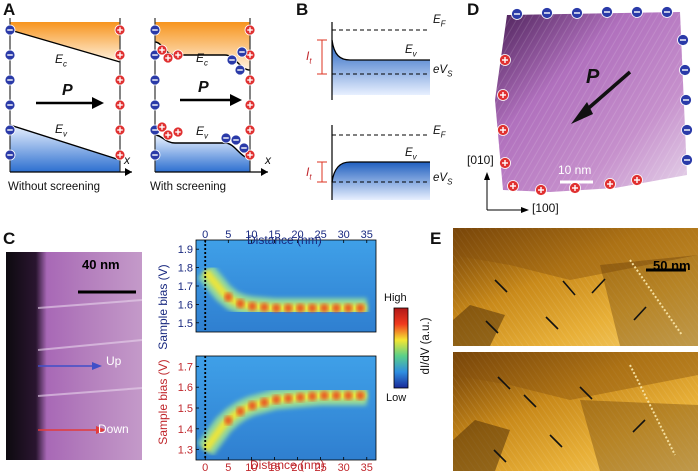 The image size is (700, 474). What do you see at coordinates (480, 160) in the screenshot?
I see `panel-d-axis-010: [010]` at bounding box center [480, 160].